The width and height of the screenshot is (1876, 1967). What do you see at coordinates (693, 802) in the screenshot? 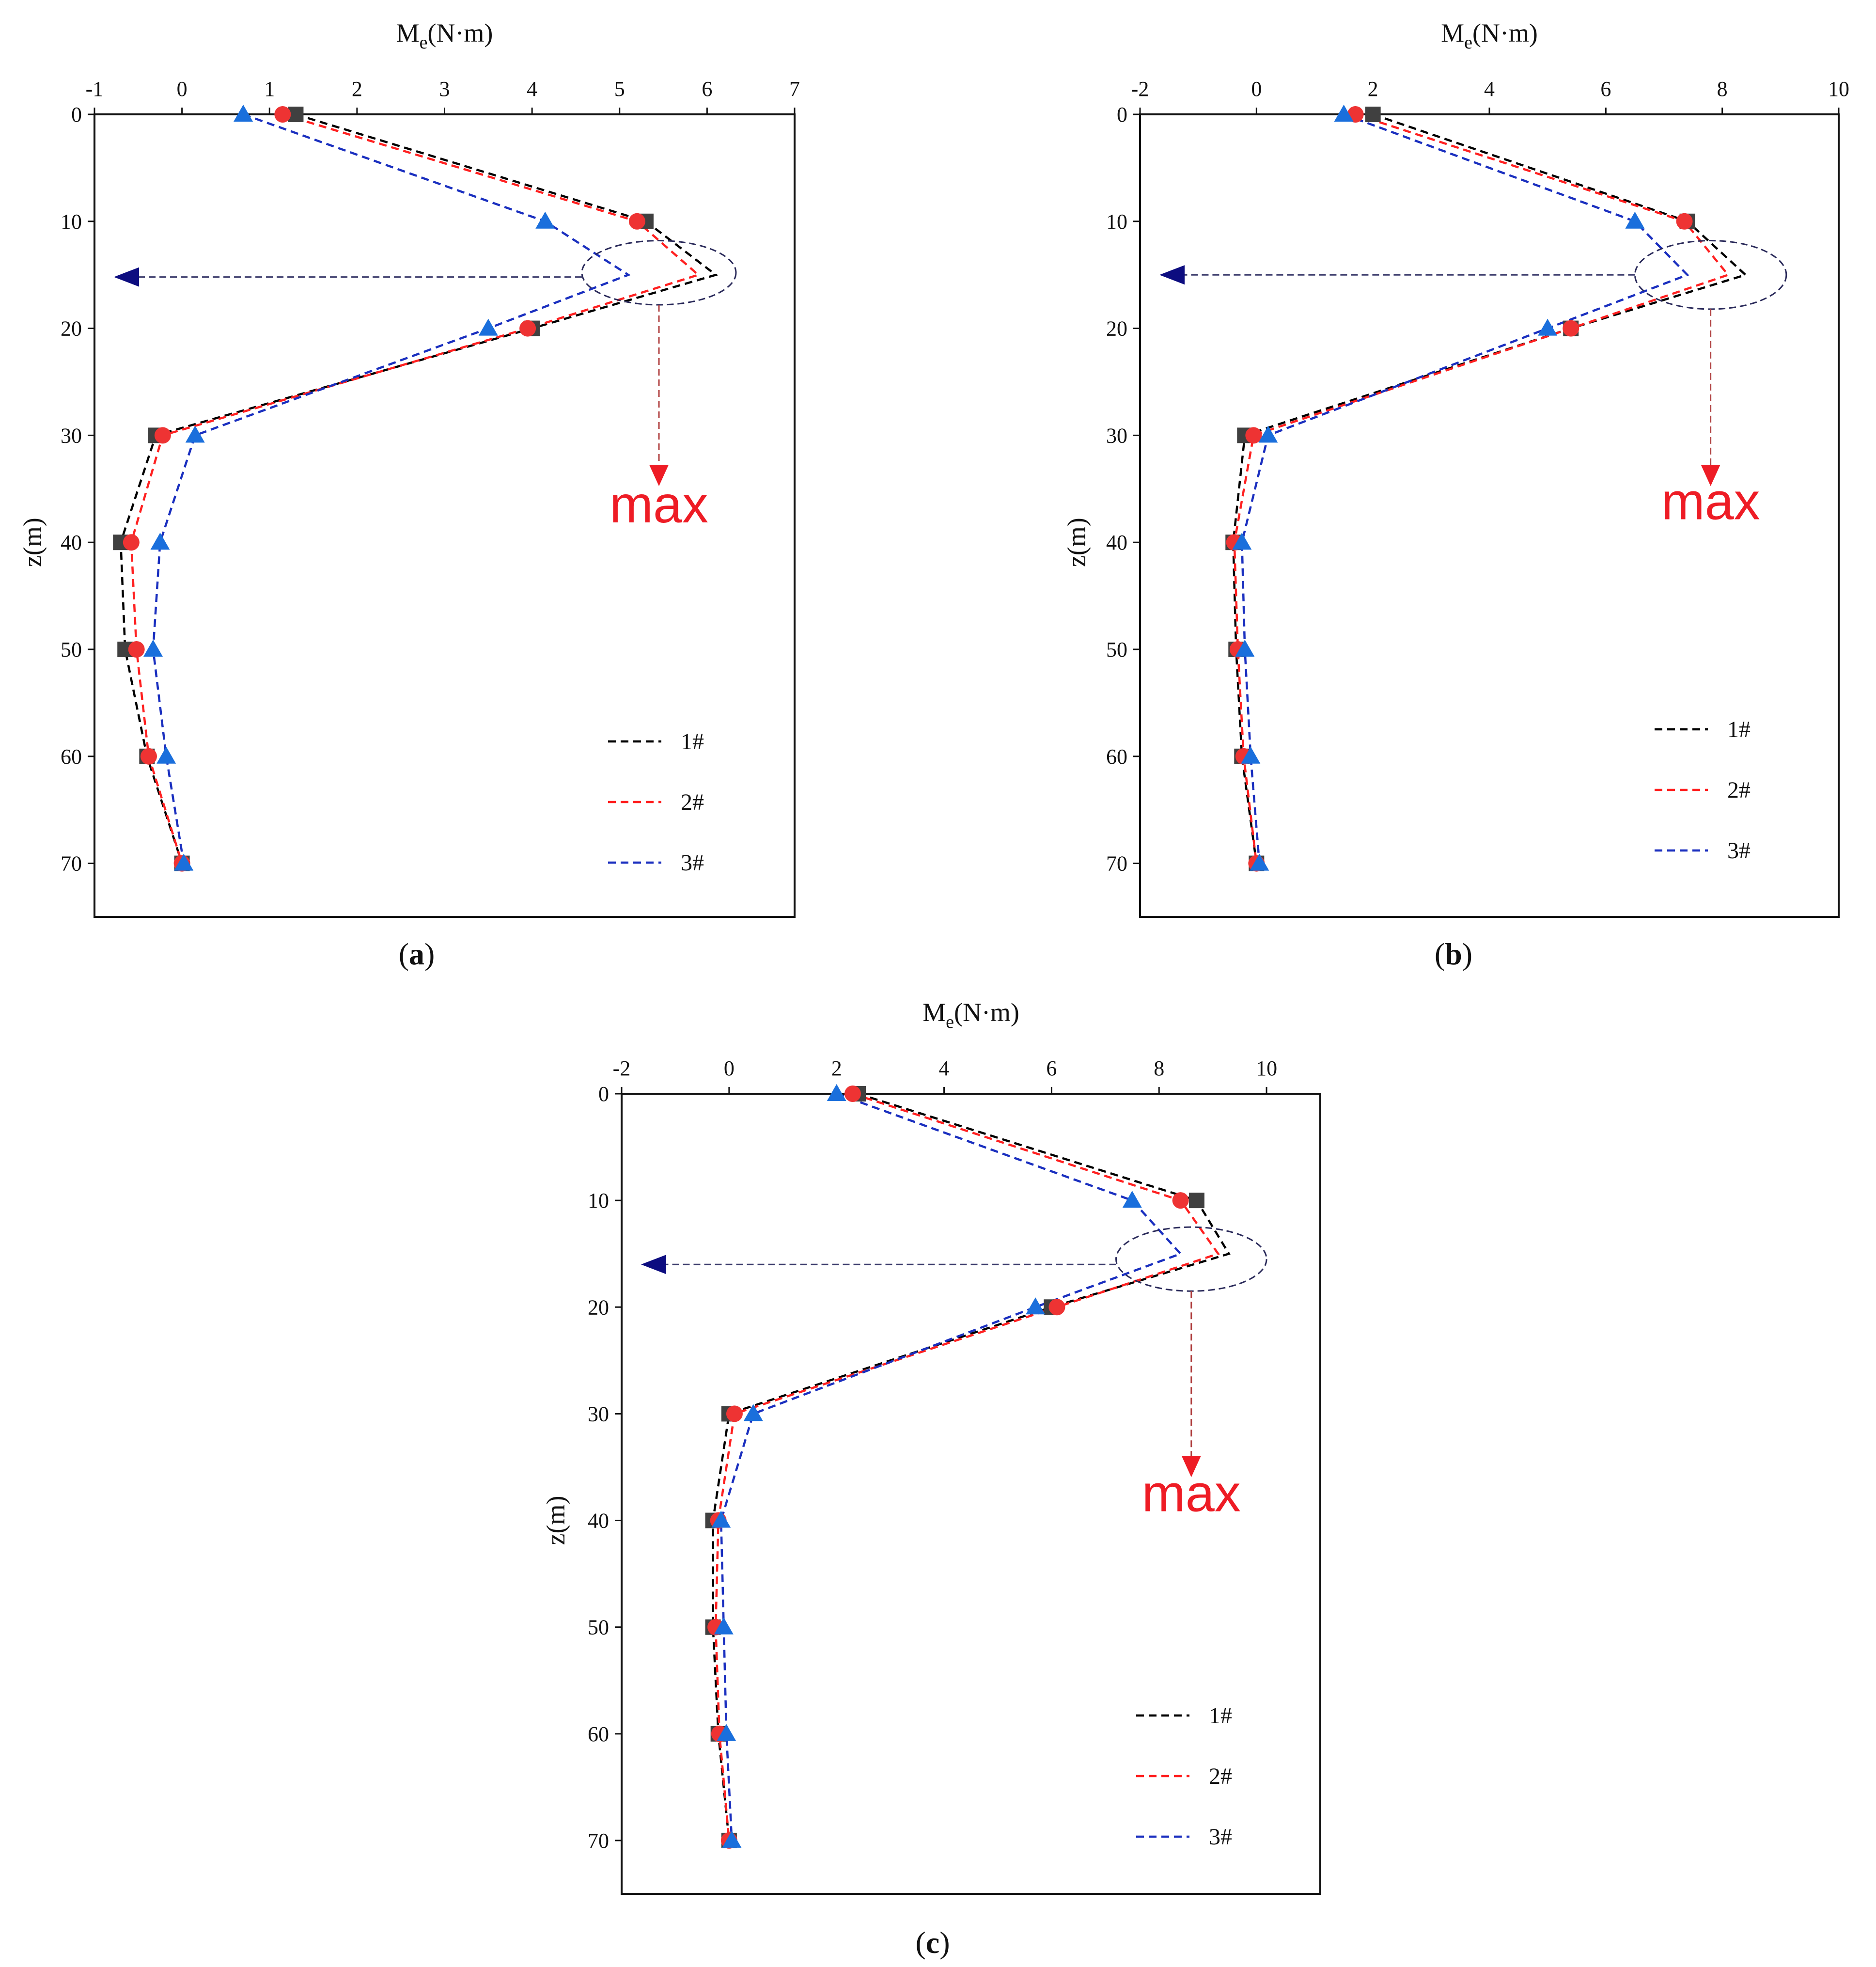
I see `legend-label-2: 2#` at bounding box center [693, 802].